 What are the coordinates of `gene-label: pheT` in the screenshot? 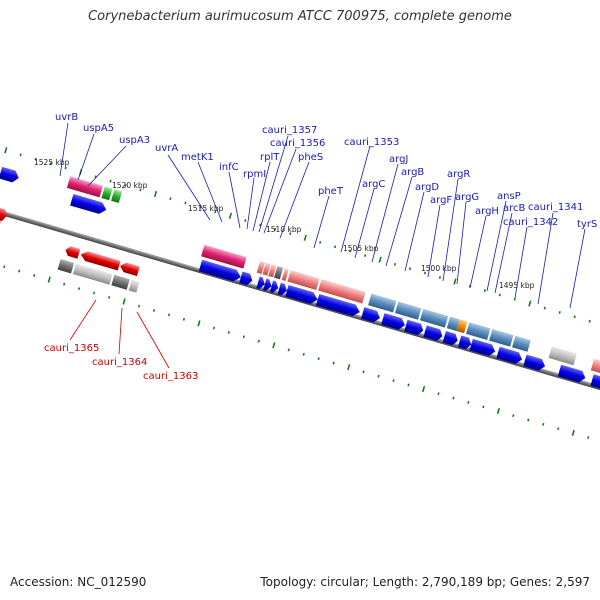 It's located at (331, 191).